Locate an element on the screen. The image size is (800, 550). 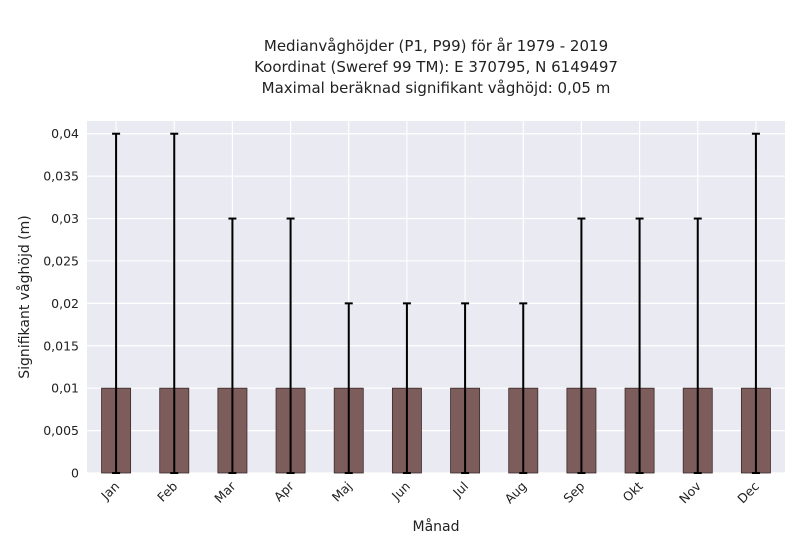
error-bar-apr is located at coordinates (290, 345).